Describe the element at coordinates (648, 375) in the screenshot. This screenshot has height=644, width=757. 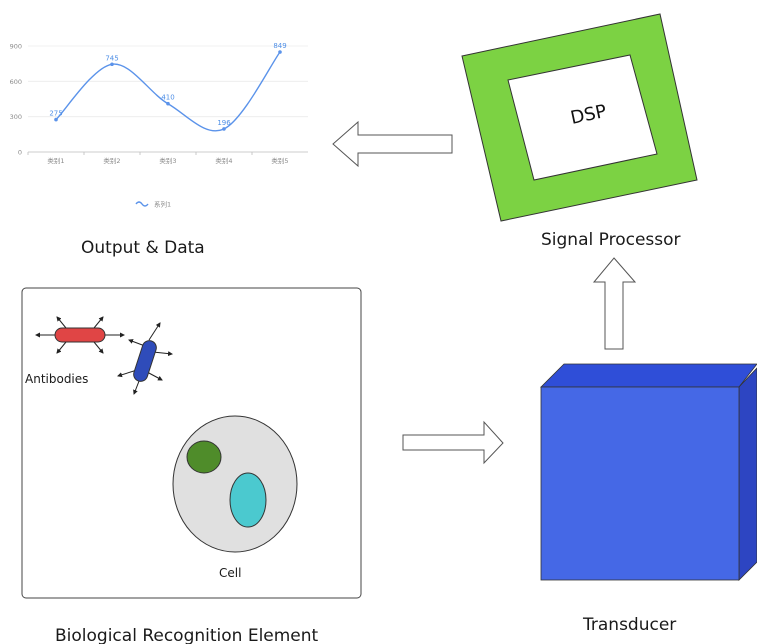
I see `transducer-top-face` at that location.